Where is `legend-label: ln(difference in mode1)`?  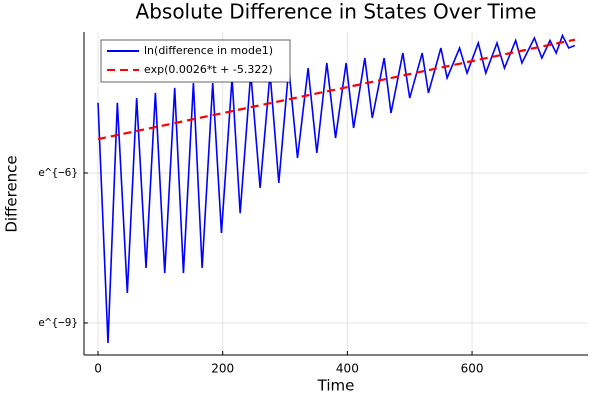
legend-label: ln(difference in mode1) is located at coordinates (208, 50).